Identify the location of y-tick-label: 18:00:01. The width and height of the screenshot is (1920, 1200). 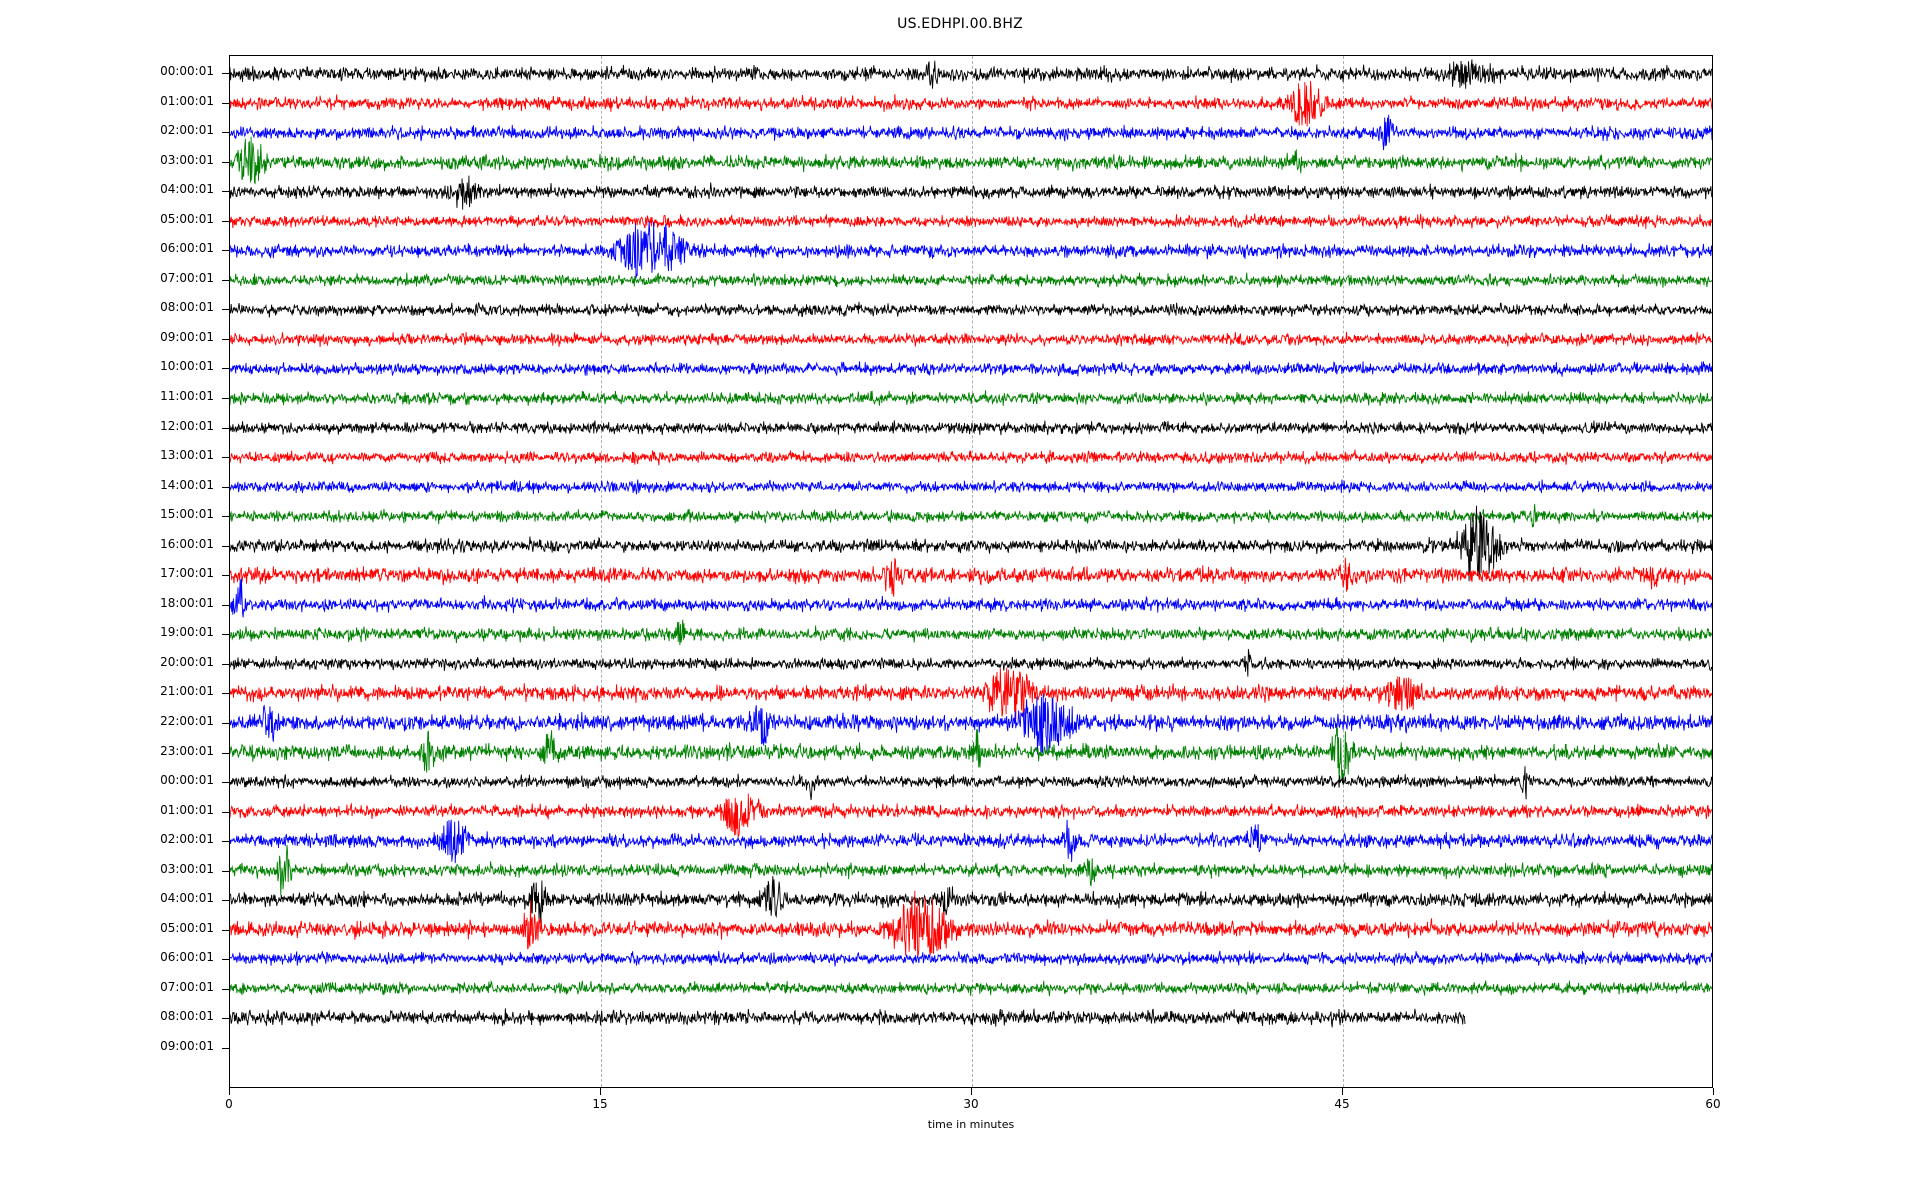
(187, 602).